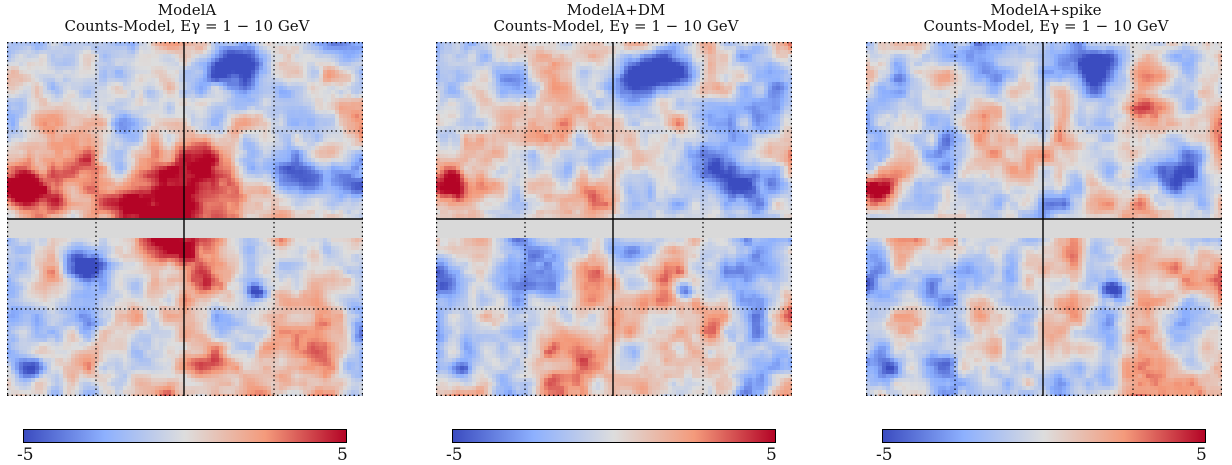  I want to click on panel-title: ModelA+spike, so click(1046, 10).